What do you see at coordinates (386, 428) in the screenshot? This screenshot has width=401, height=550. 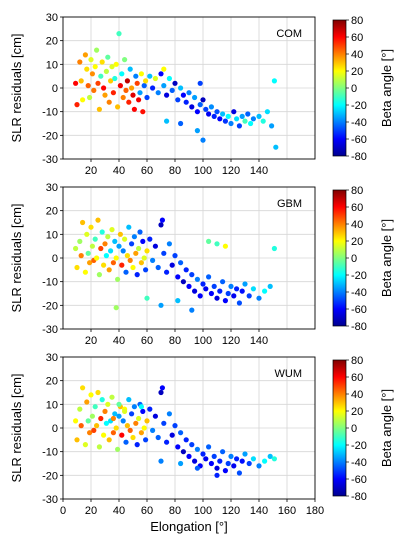 I see `colorbar-label: Beta angle [°]` at bounding box center [386, 428].